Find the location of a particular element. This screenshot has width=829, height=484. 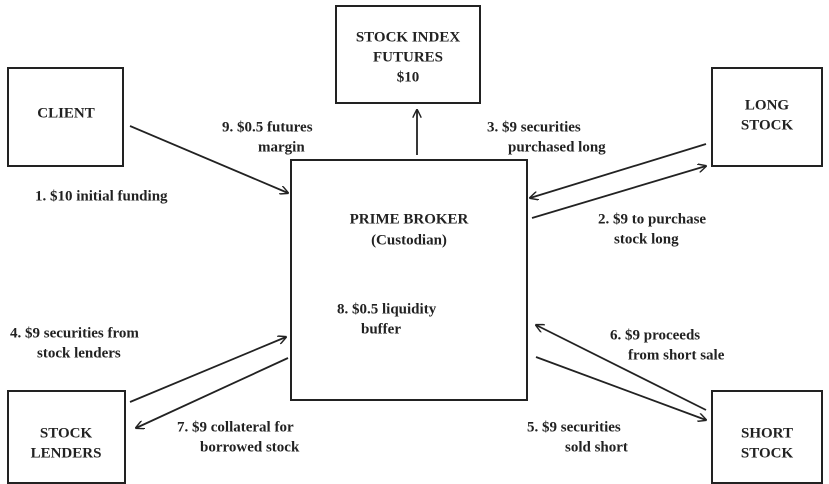

flow-label: sold short is located at coordinates (596, 447).